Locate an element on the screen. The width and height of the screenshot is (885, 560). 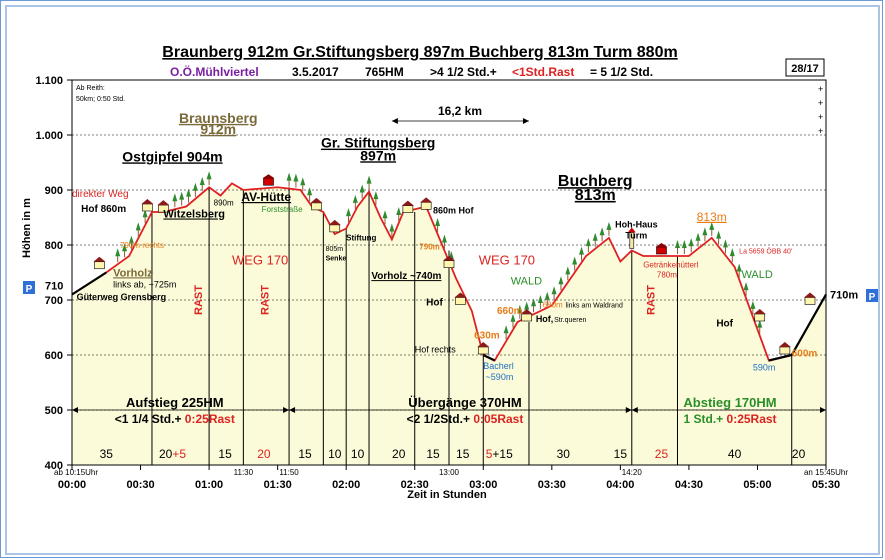
annotation-label: Vorholz ~740m is located at coordinates (406, 276).